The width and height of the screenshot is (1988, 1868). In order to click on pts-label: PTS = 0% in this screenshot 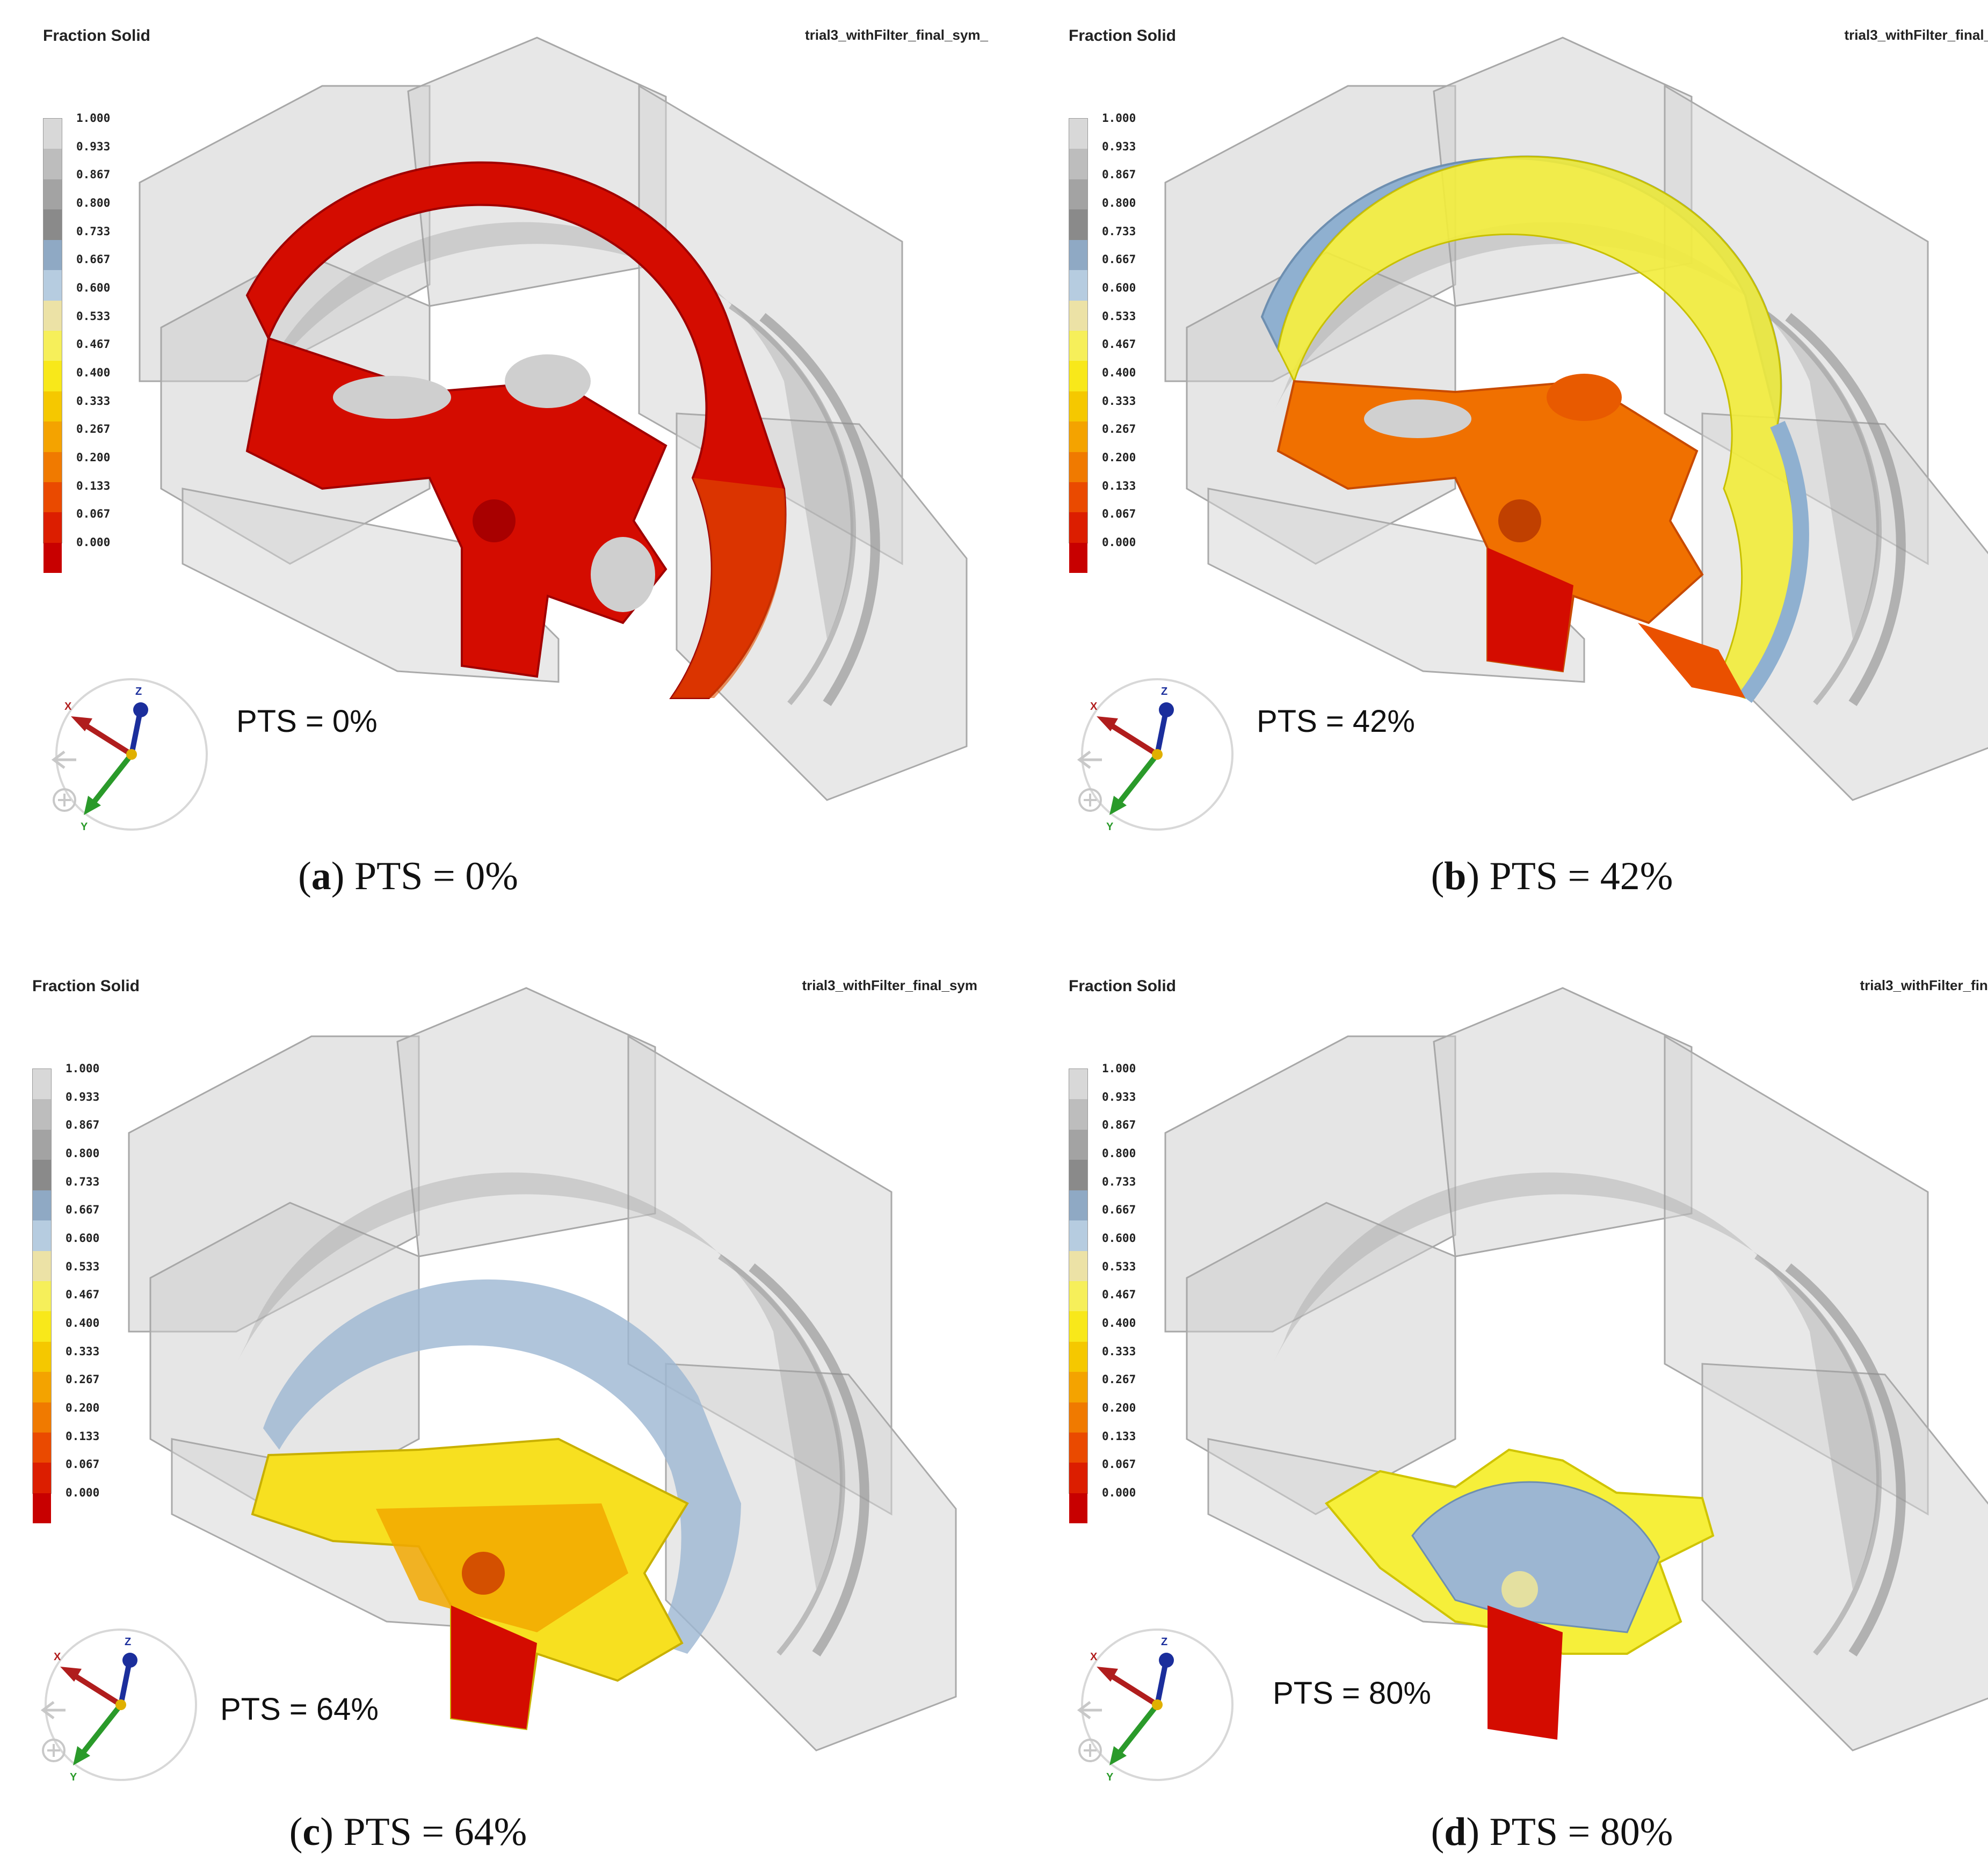, I will do `click(307, 721)`.